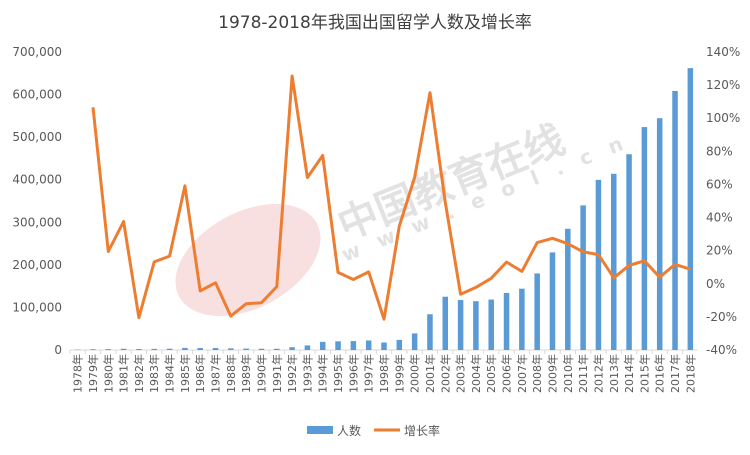  Describe the element at coordinates (719, 184) in the screenshot. I see `right-tick-label: 60%` at that location.